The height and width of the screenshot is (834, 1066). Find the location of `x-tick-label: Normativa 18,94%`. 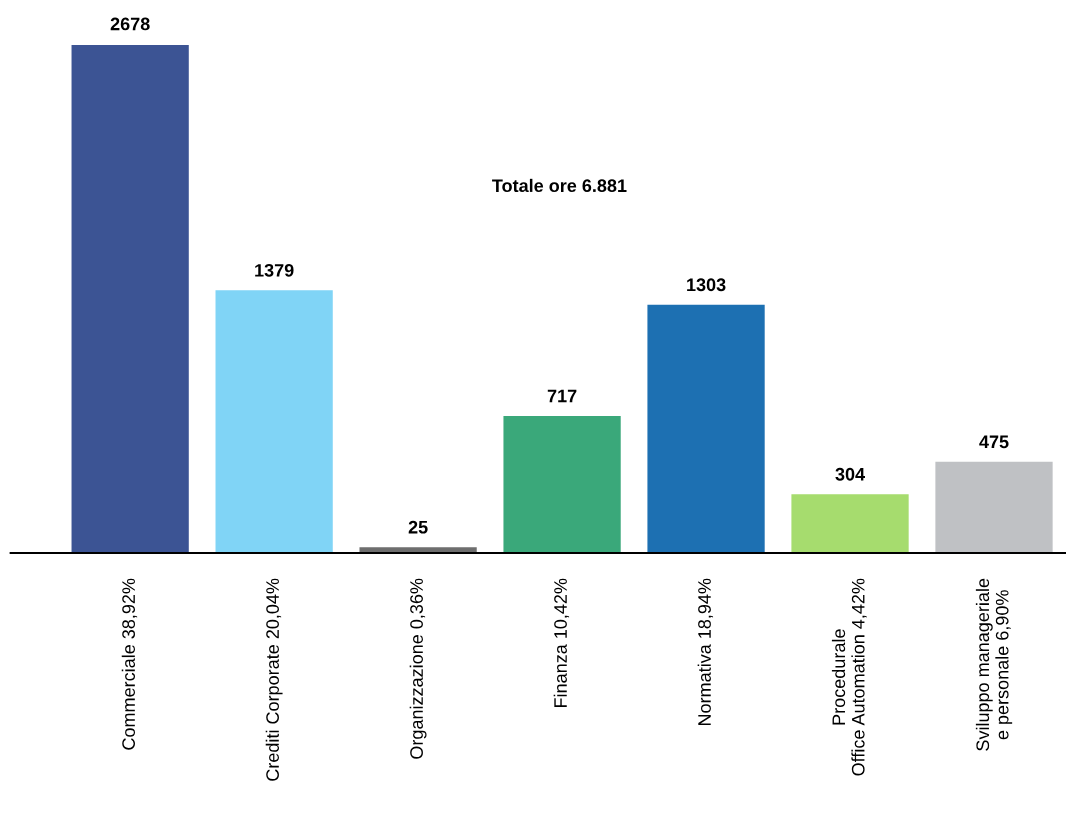

x-tick-label: Normativa 18,94% is located at coordinates (705, 652).